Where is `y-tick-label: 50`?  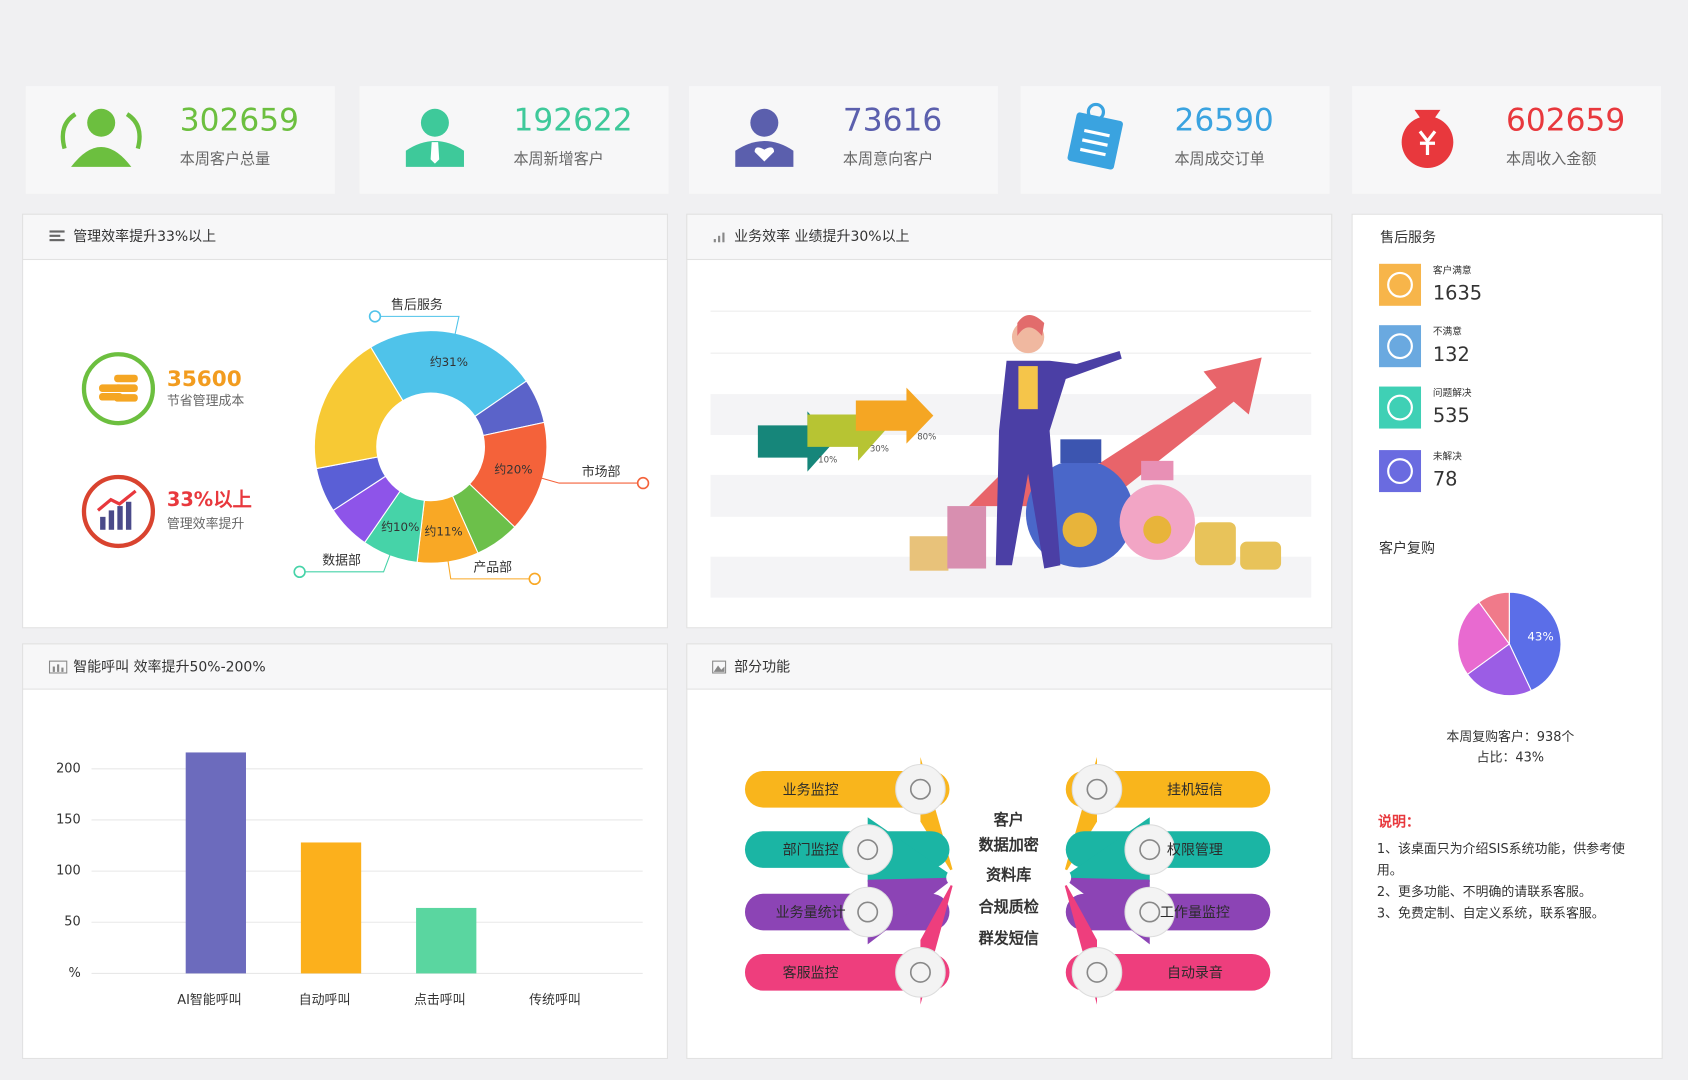 y-tick-label: 50 is located at coordinates (72, 922).